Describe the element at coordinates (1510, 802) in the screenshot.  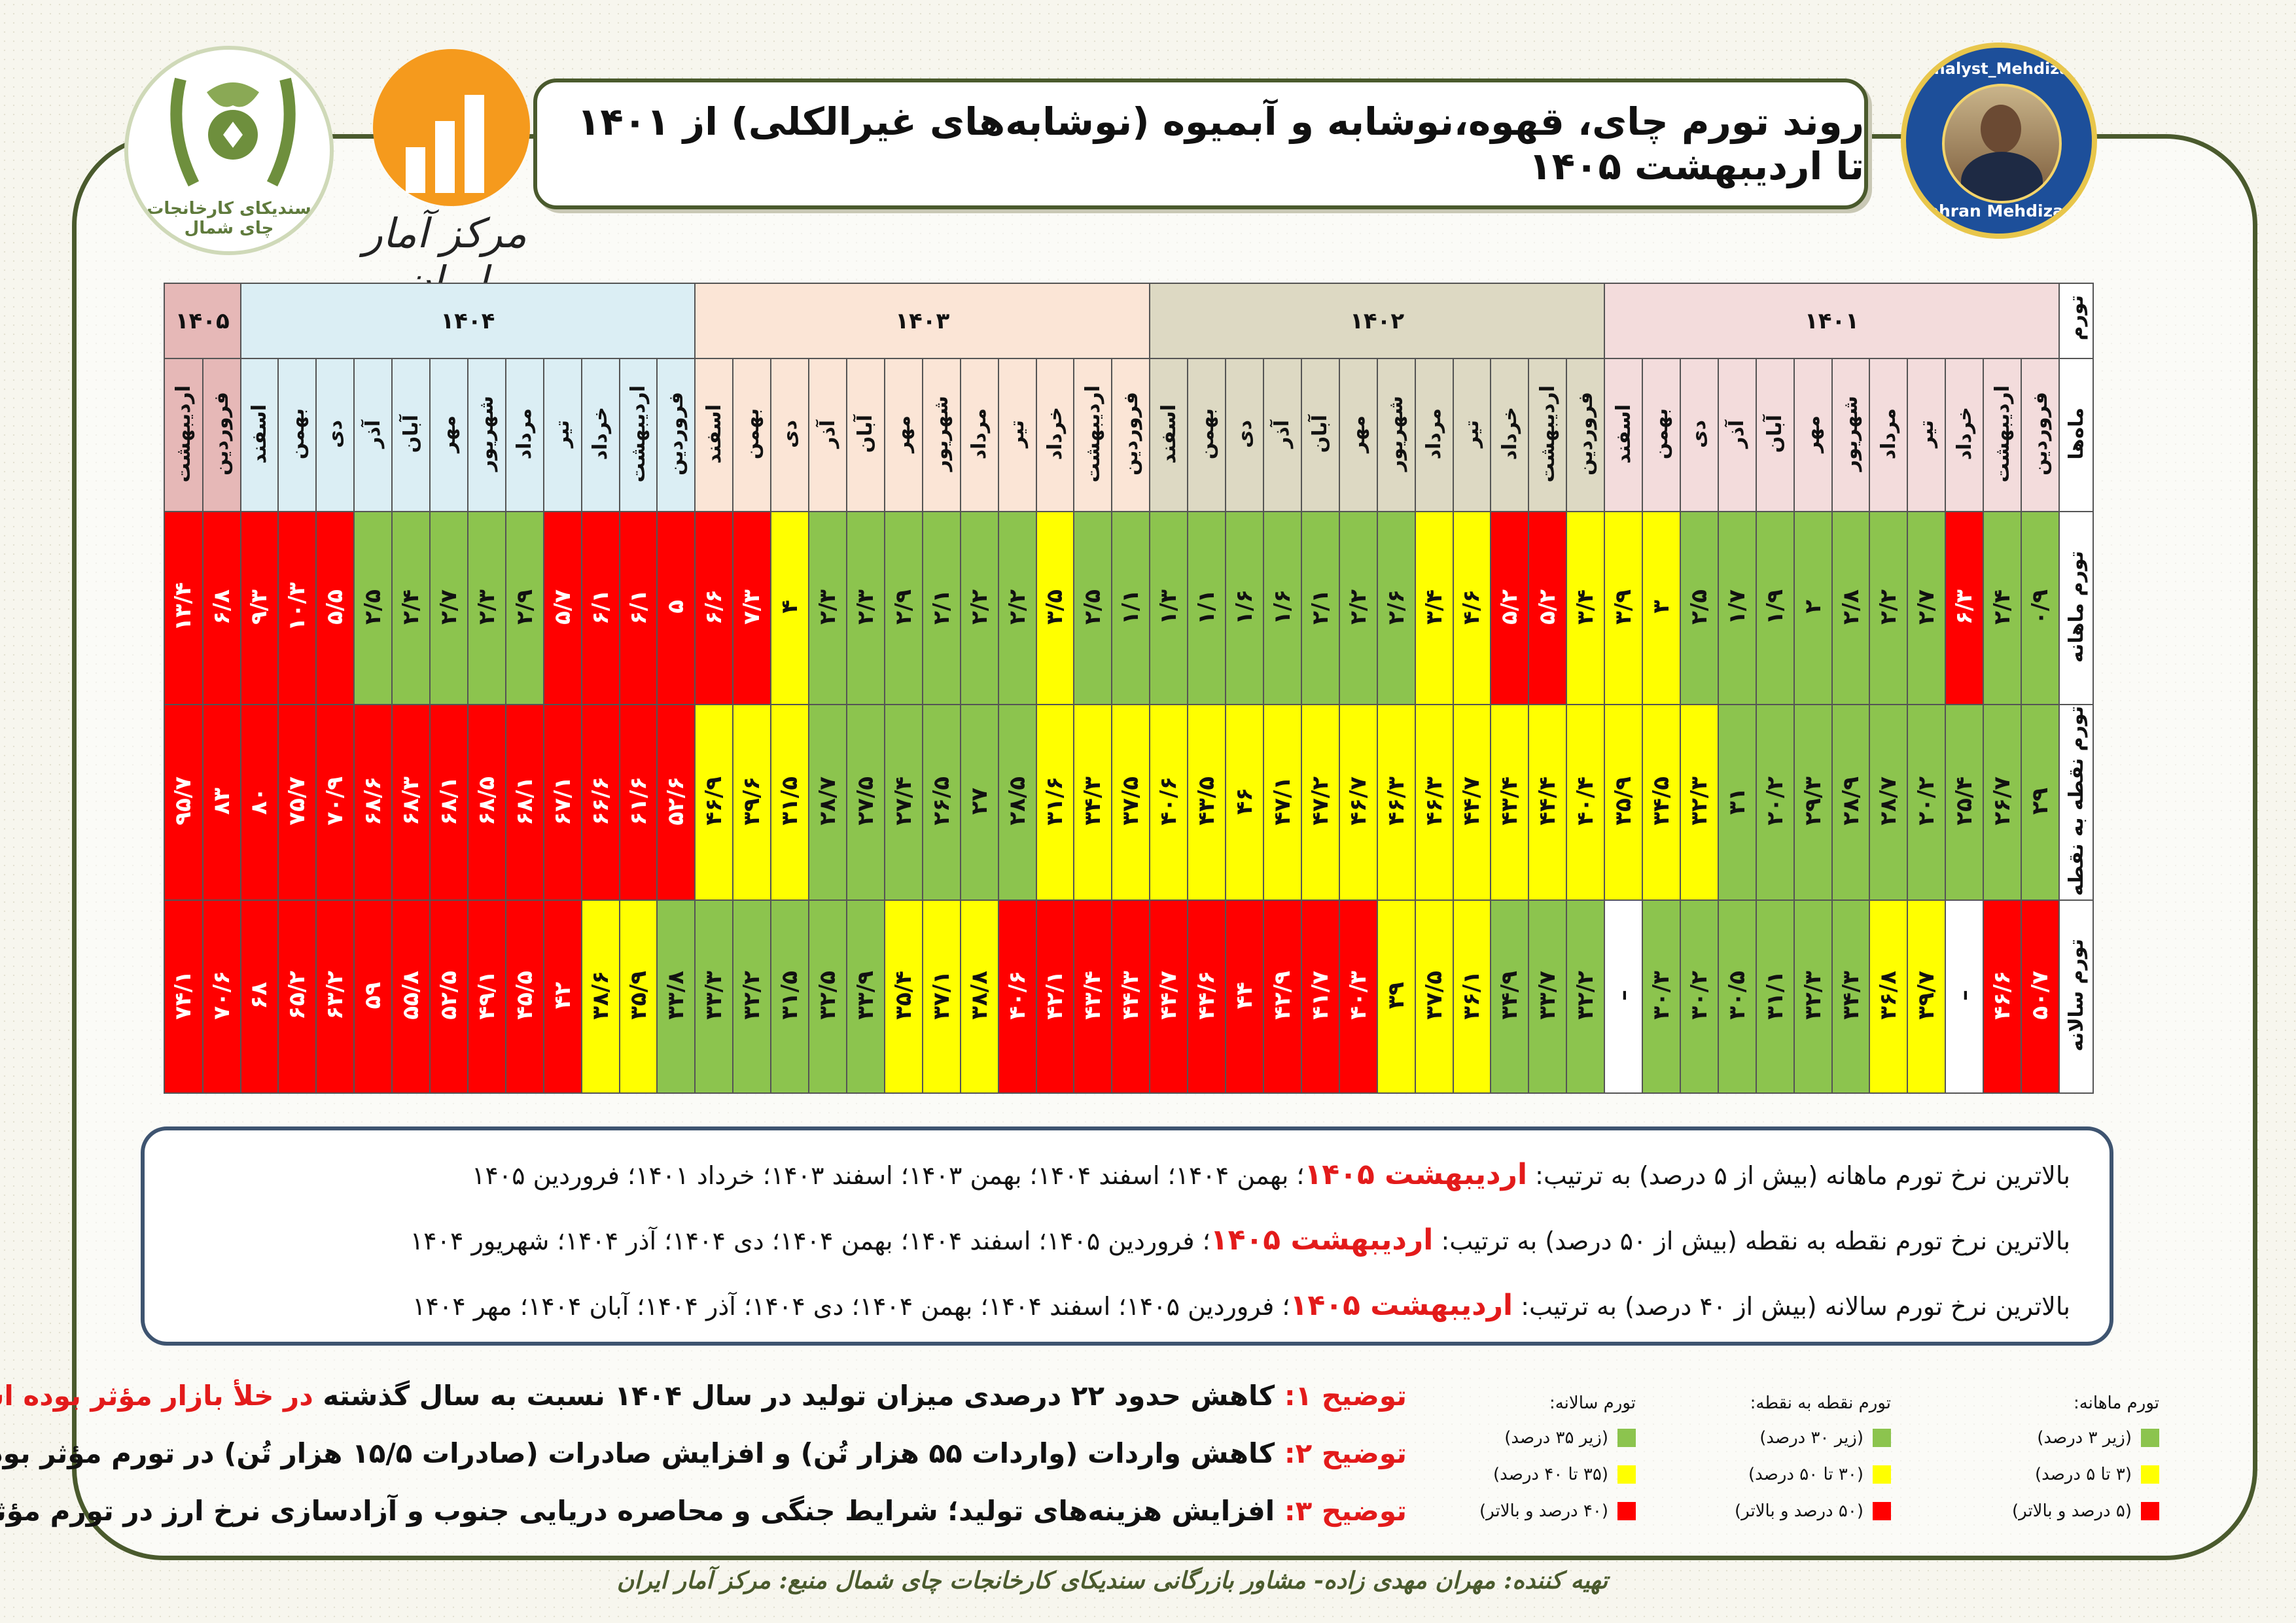
I see `p2p-value: ۴۳/۴` at that location.